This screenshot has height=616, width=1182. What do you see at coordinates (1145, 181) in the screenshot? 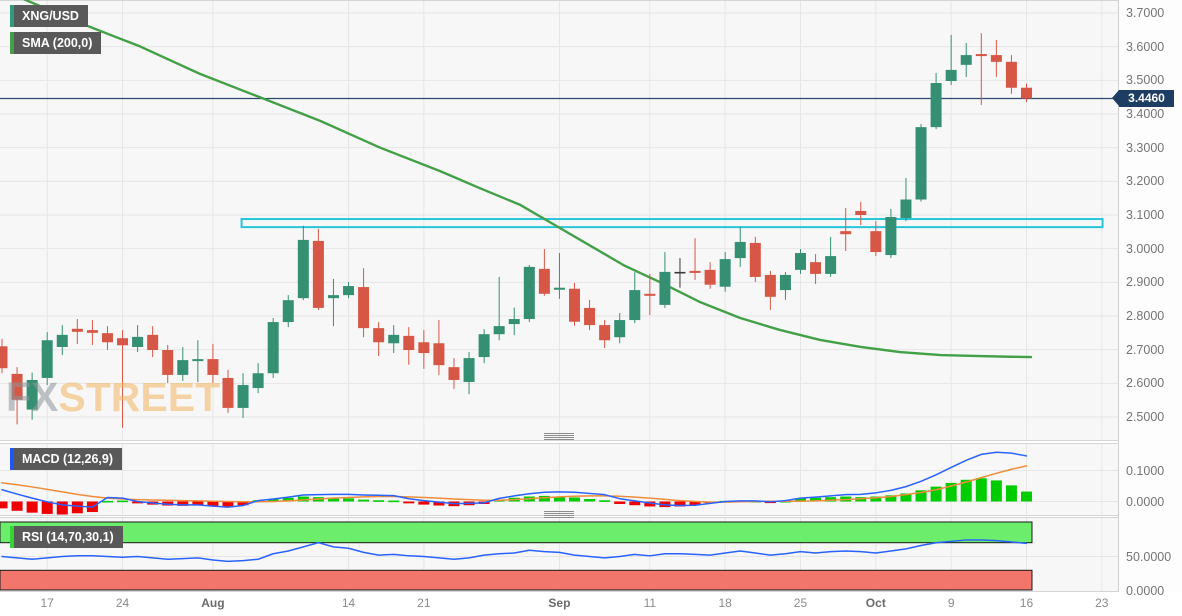
I see `price-axis-label: 3.2000` at bounding box center [1145, 181].